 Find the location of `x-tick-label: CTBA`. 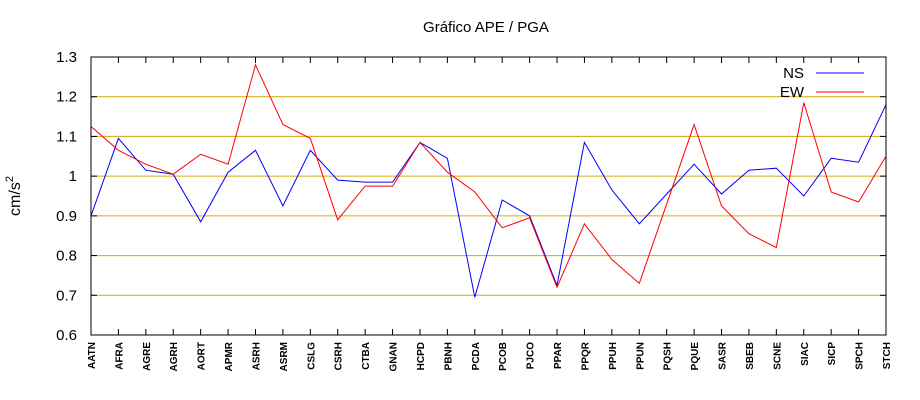

x-tick-label: CTBA is located at coordinates (366, 356).